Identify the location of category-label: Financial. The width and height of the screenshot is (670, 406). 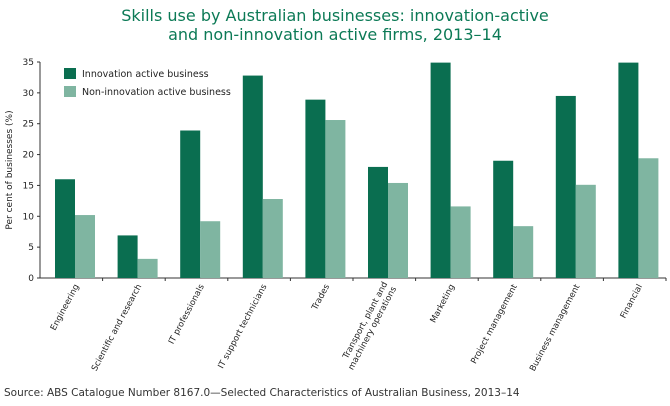
(632, 302).